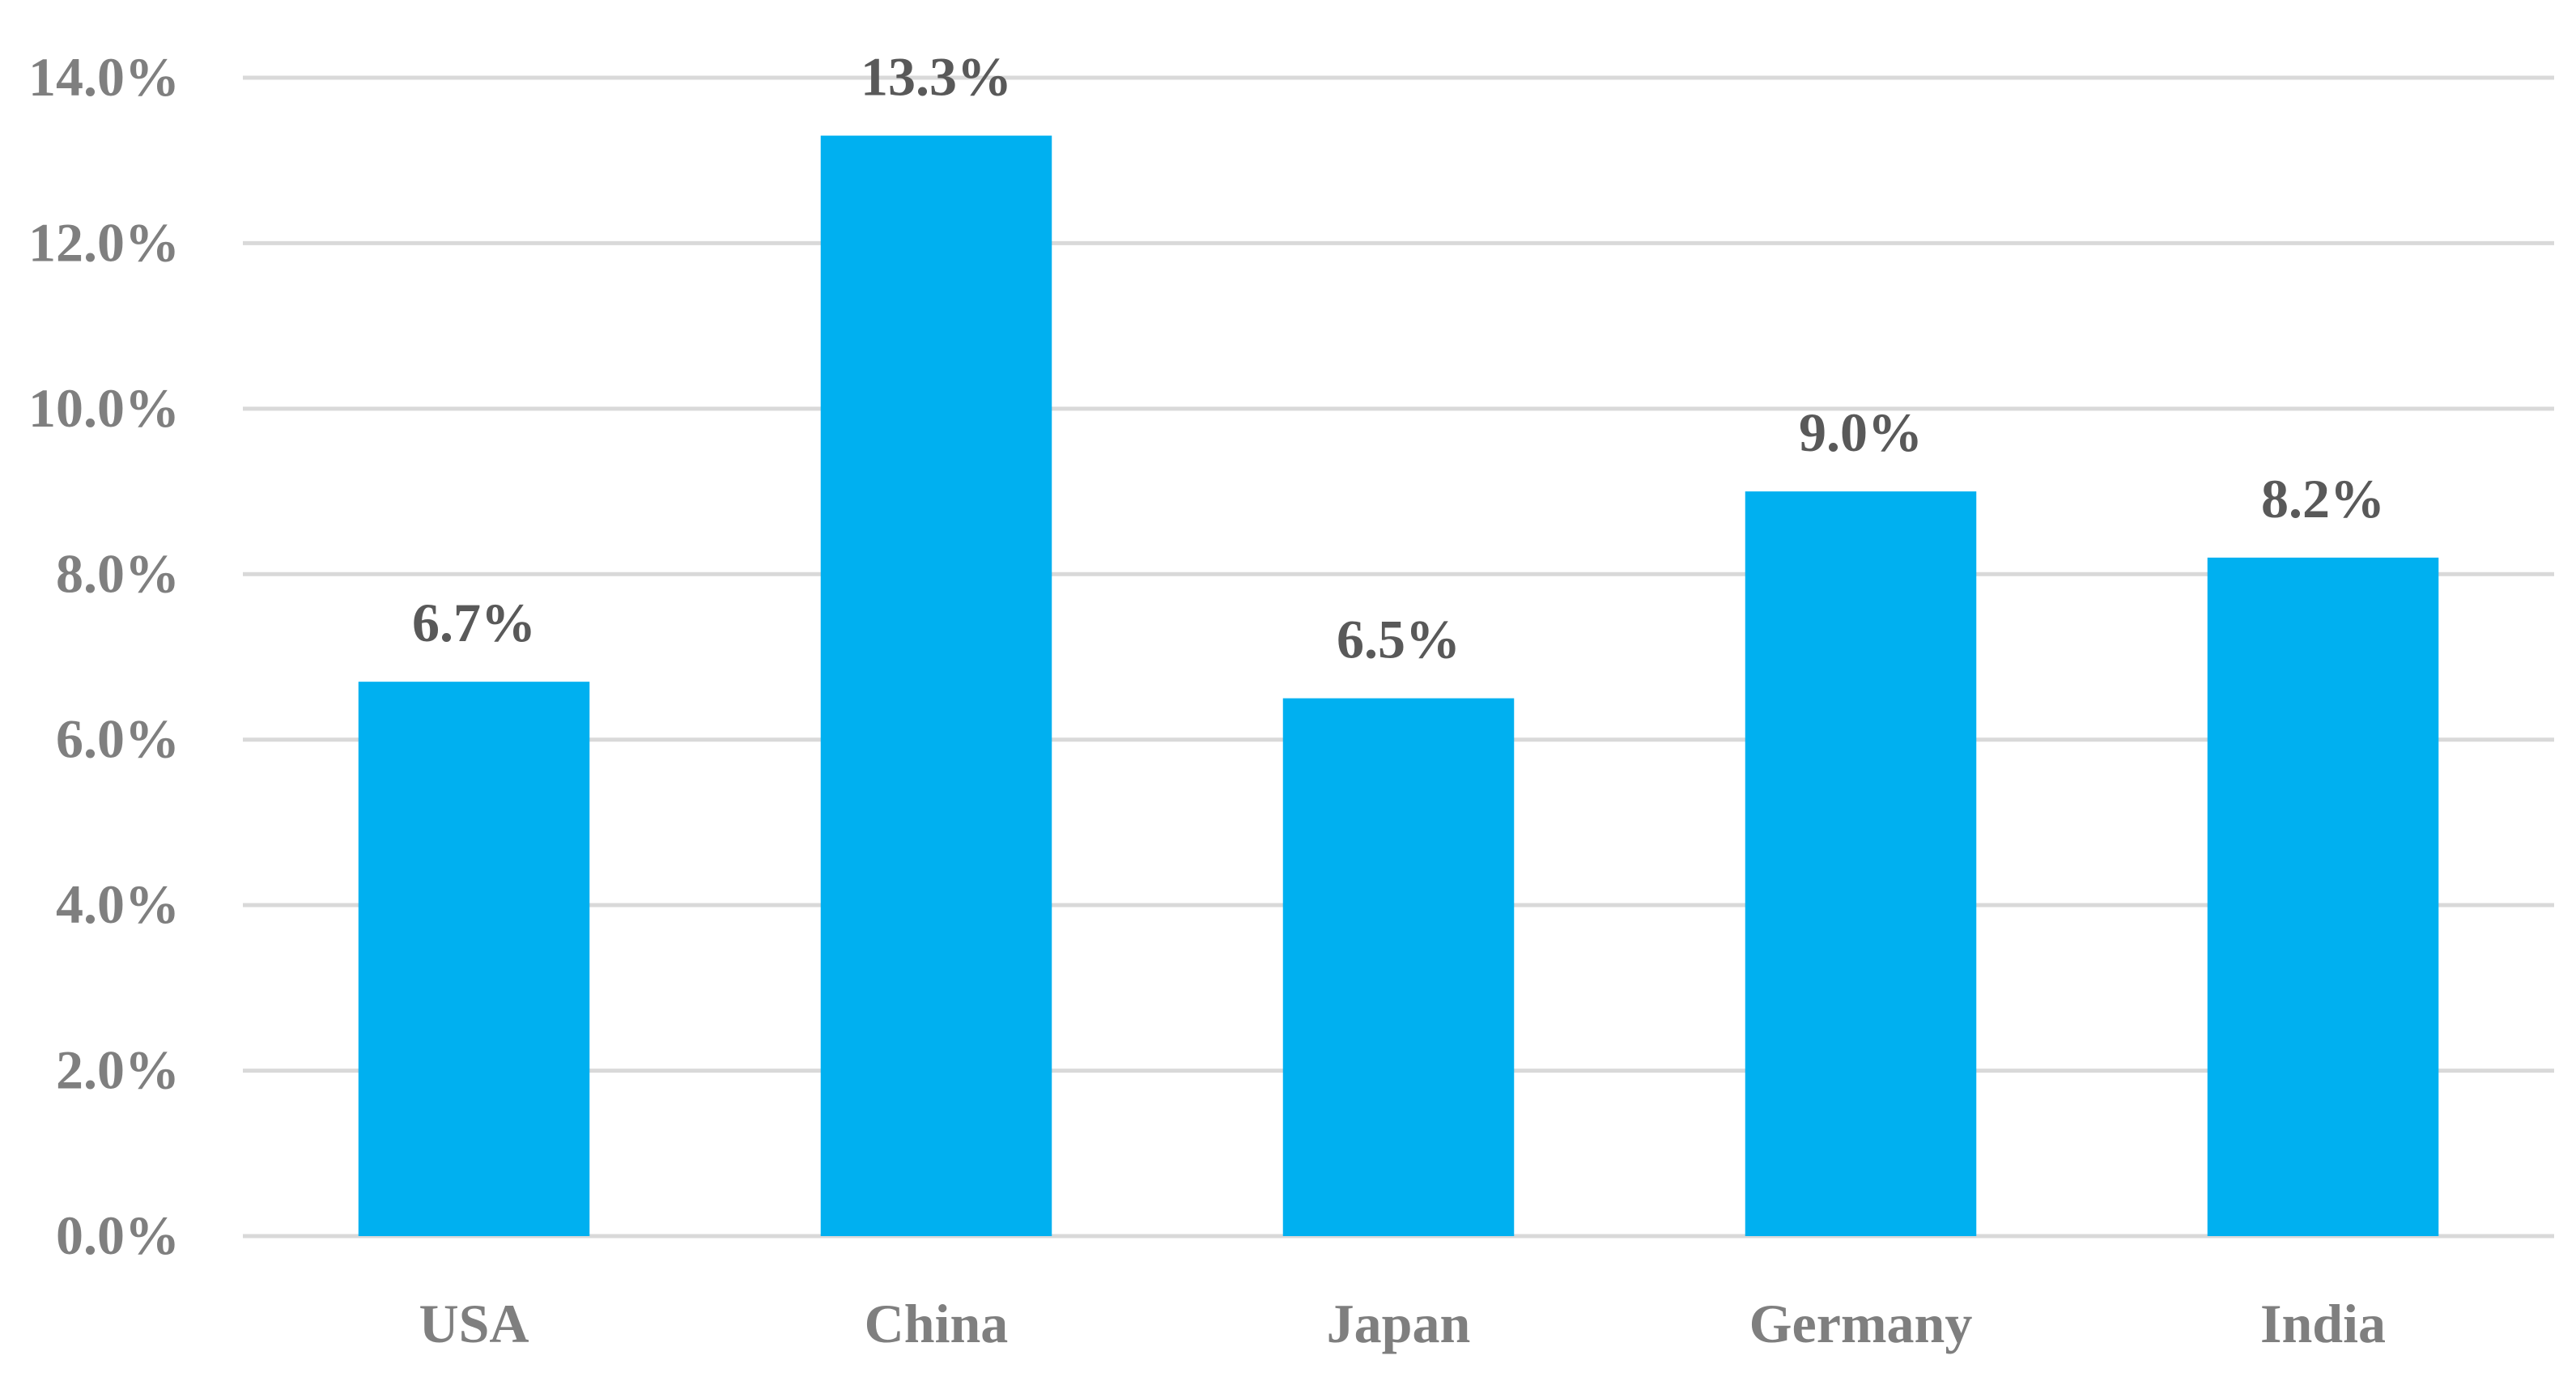 This screenshot has width=2576, height=1381. Describe the element at coordinates (1861, 432) in the screenshot. I see `data-label: 9.0%` at that location.